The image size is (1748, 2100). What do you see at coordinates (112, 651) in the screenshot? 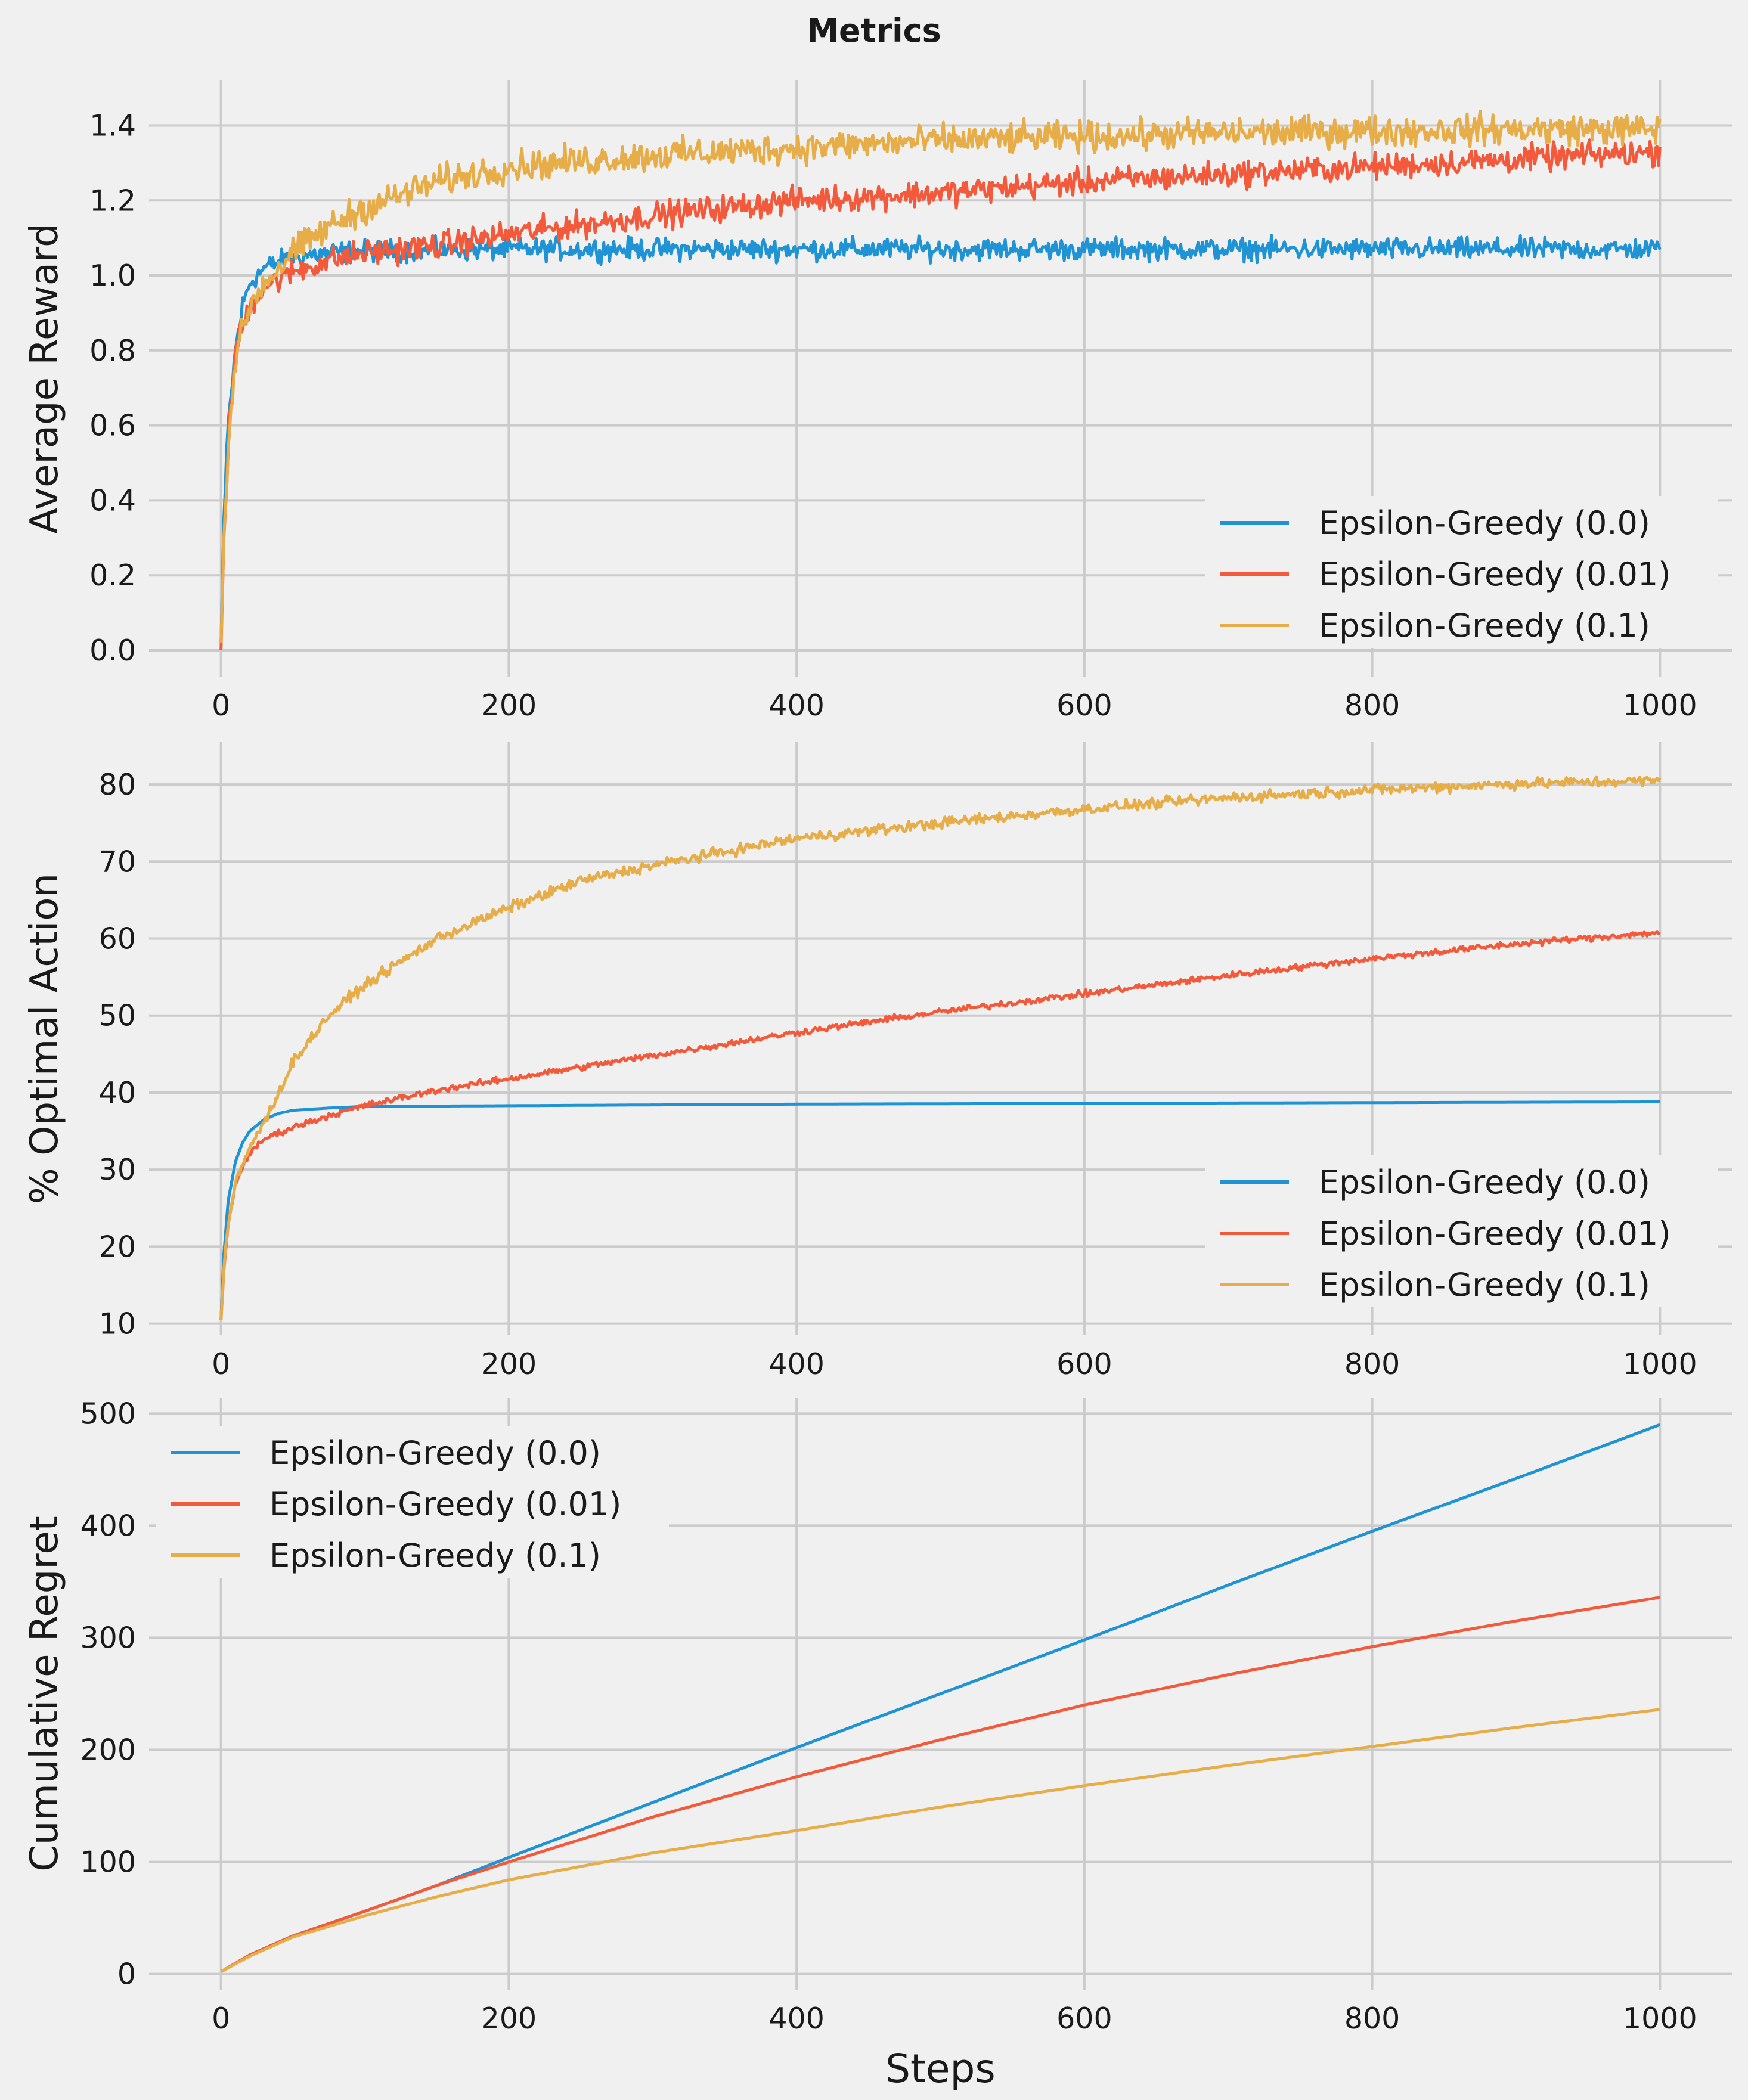
I see `y-tick-label: 0.0` at bounding box center [112, 651].